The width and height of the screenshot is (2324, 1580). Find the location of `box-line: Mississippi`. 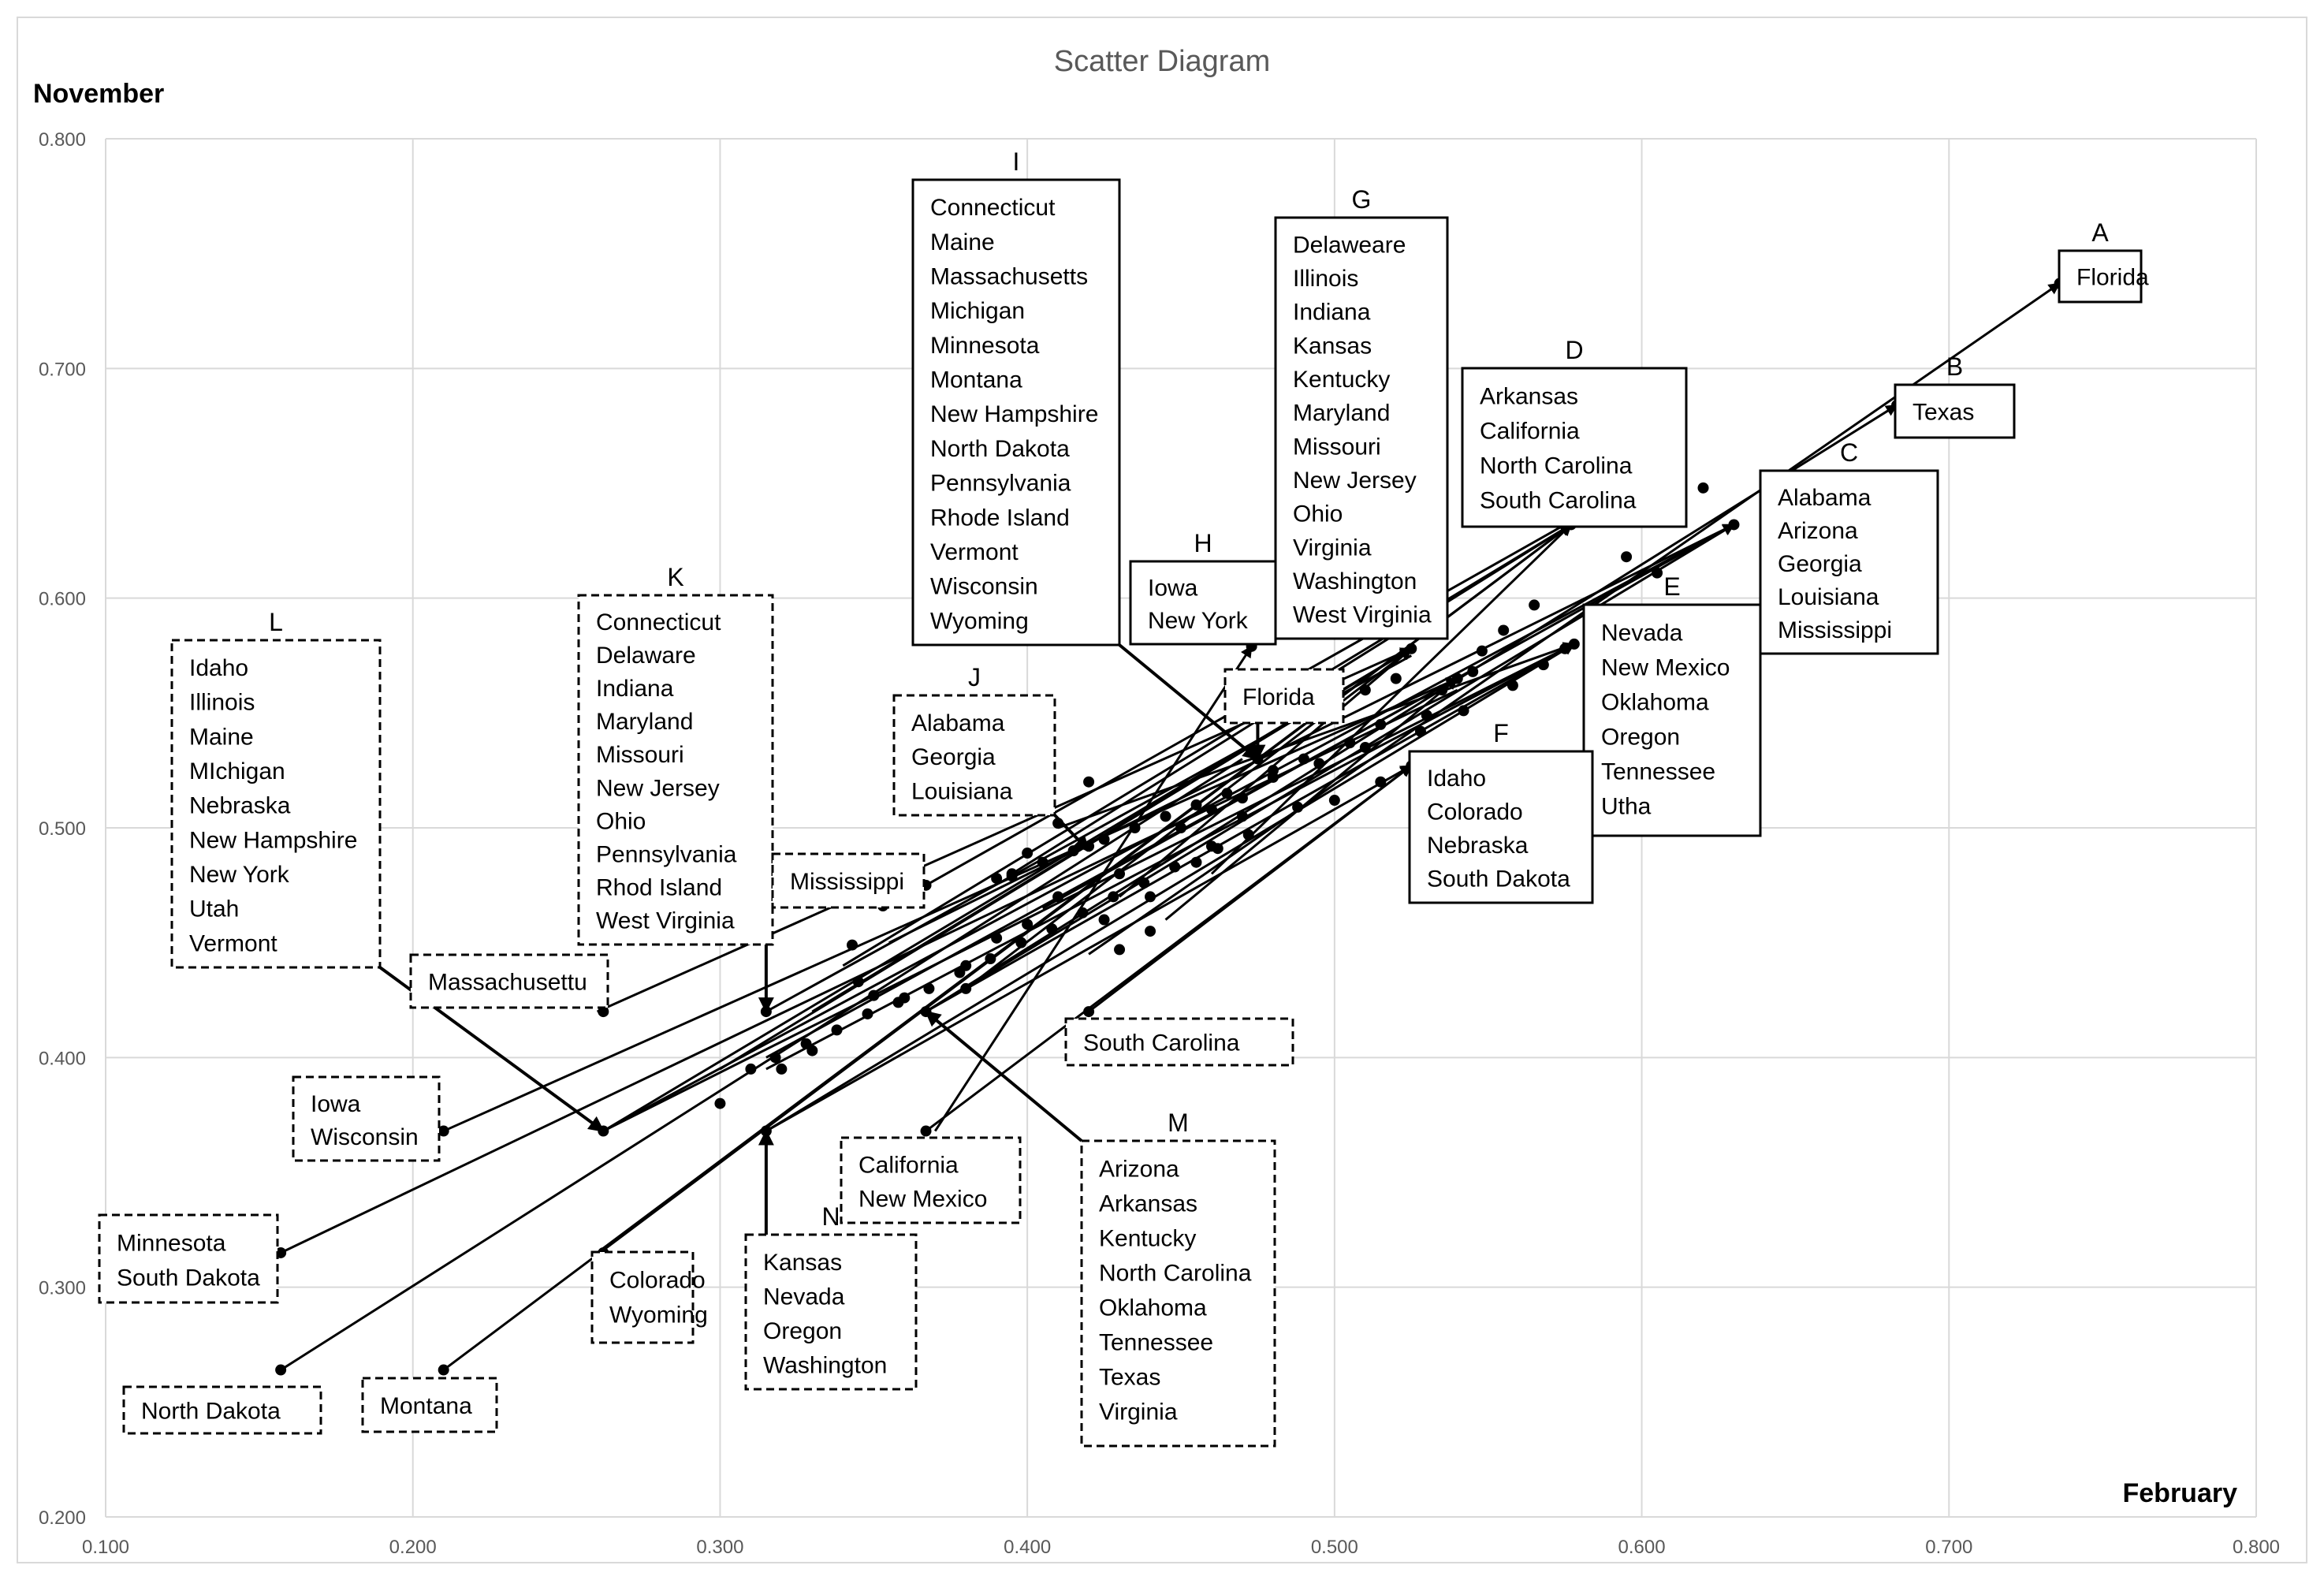

box-line: Mississippi is located at coordinates (847, 882).